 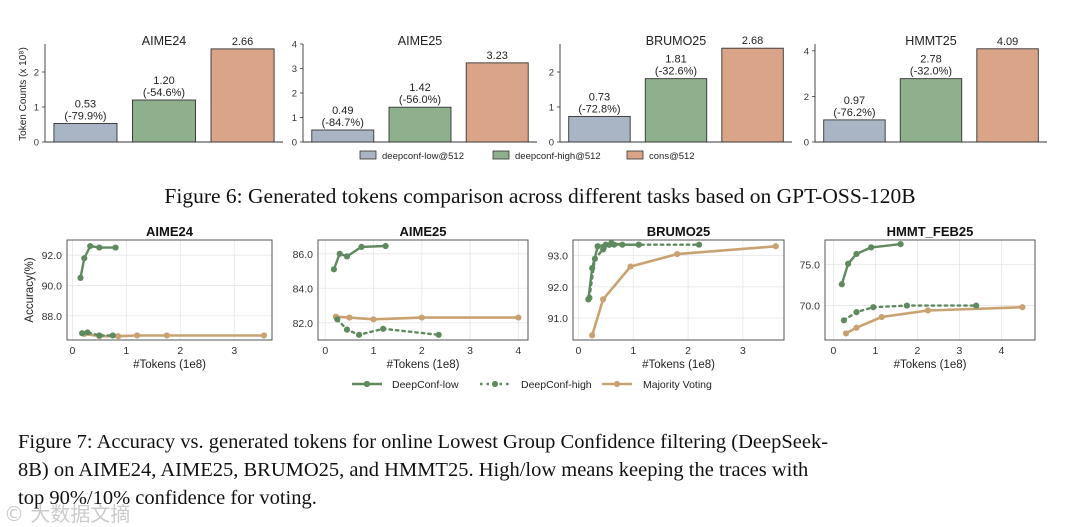 I want to click on bar-data-label: 0.49, so click(x=342, y=111).